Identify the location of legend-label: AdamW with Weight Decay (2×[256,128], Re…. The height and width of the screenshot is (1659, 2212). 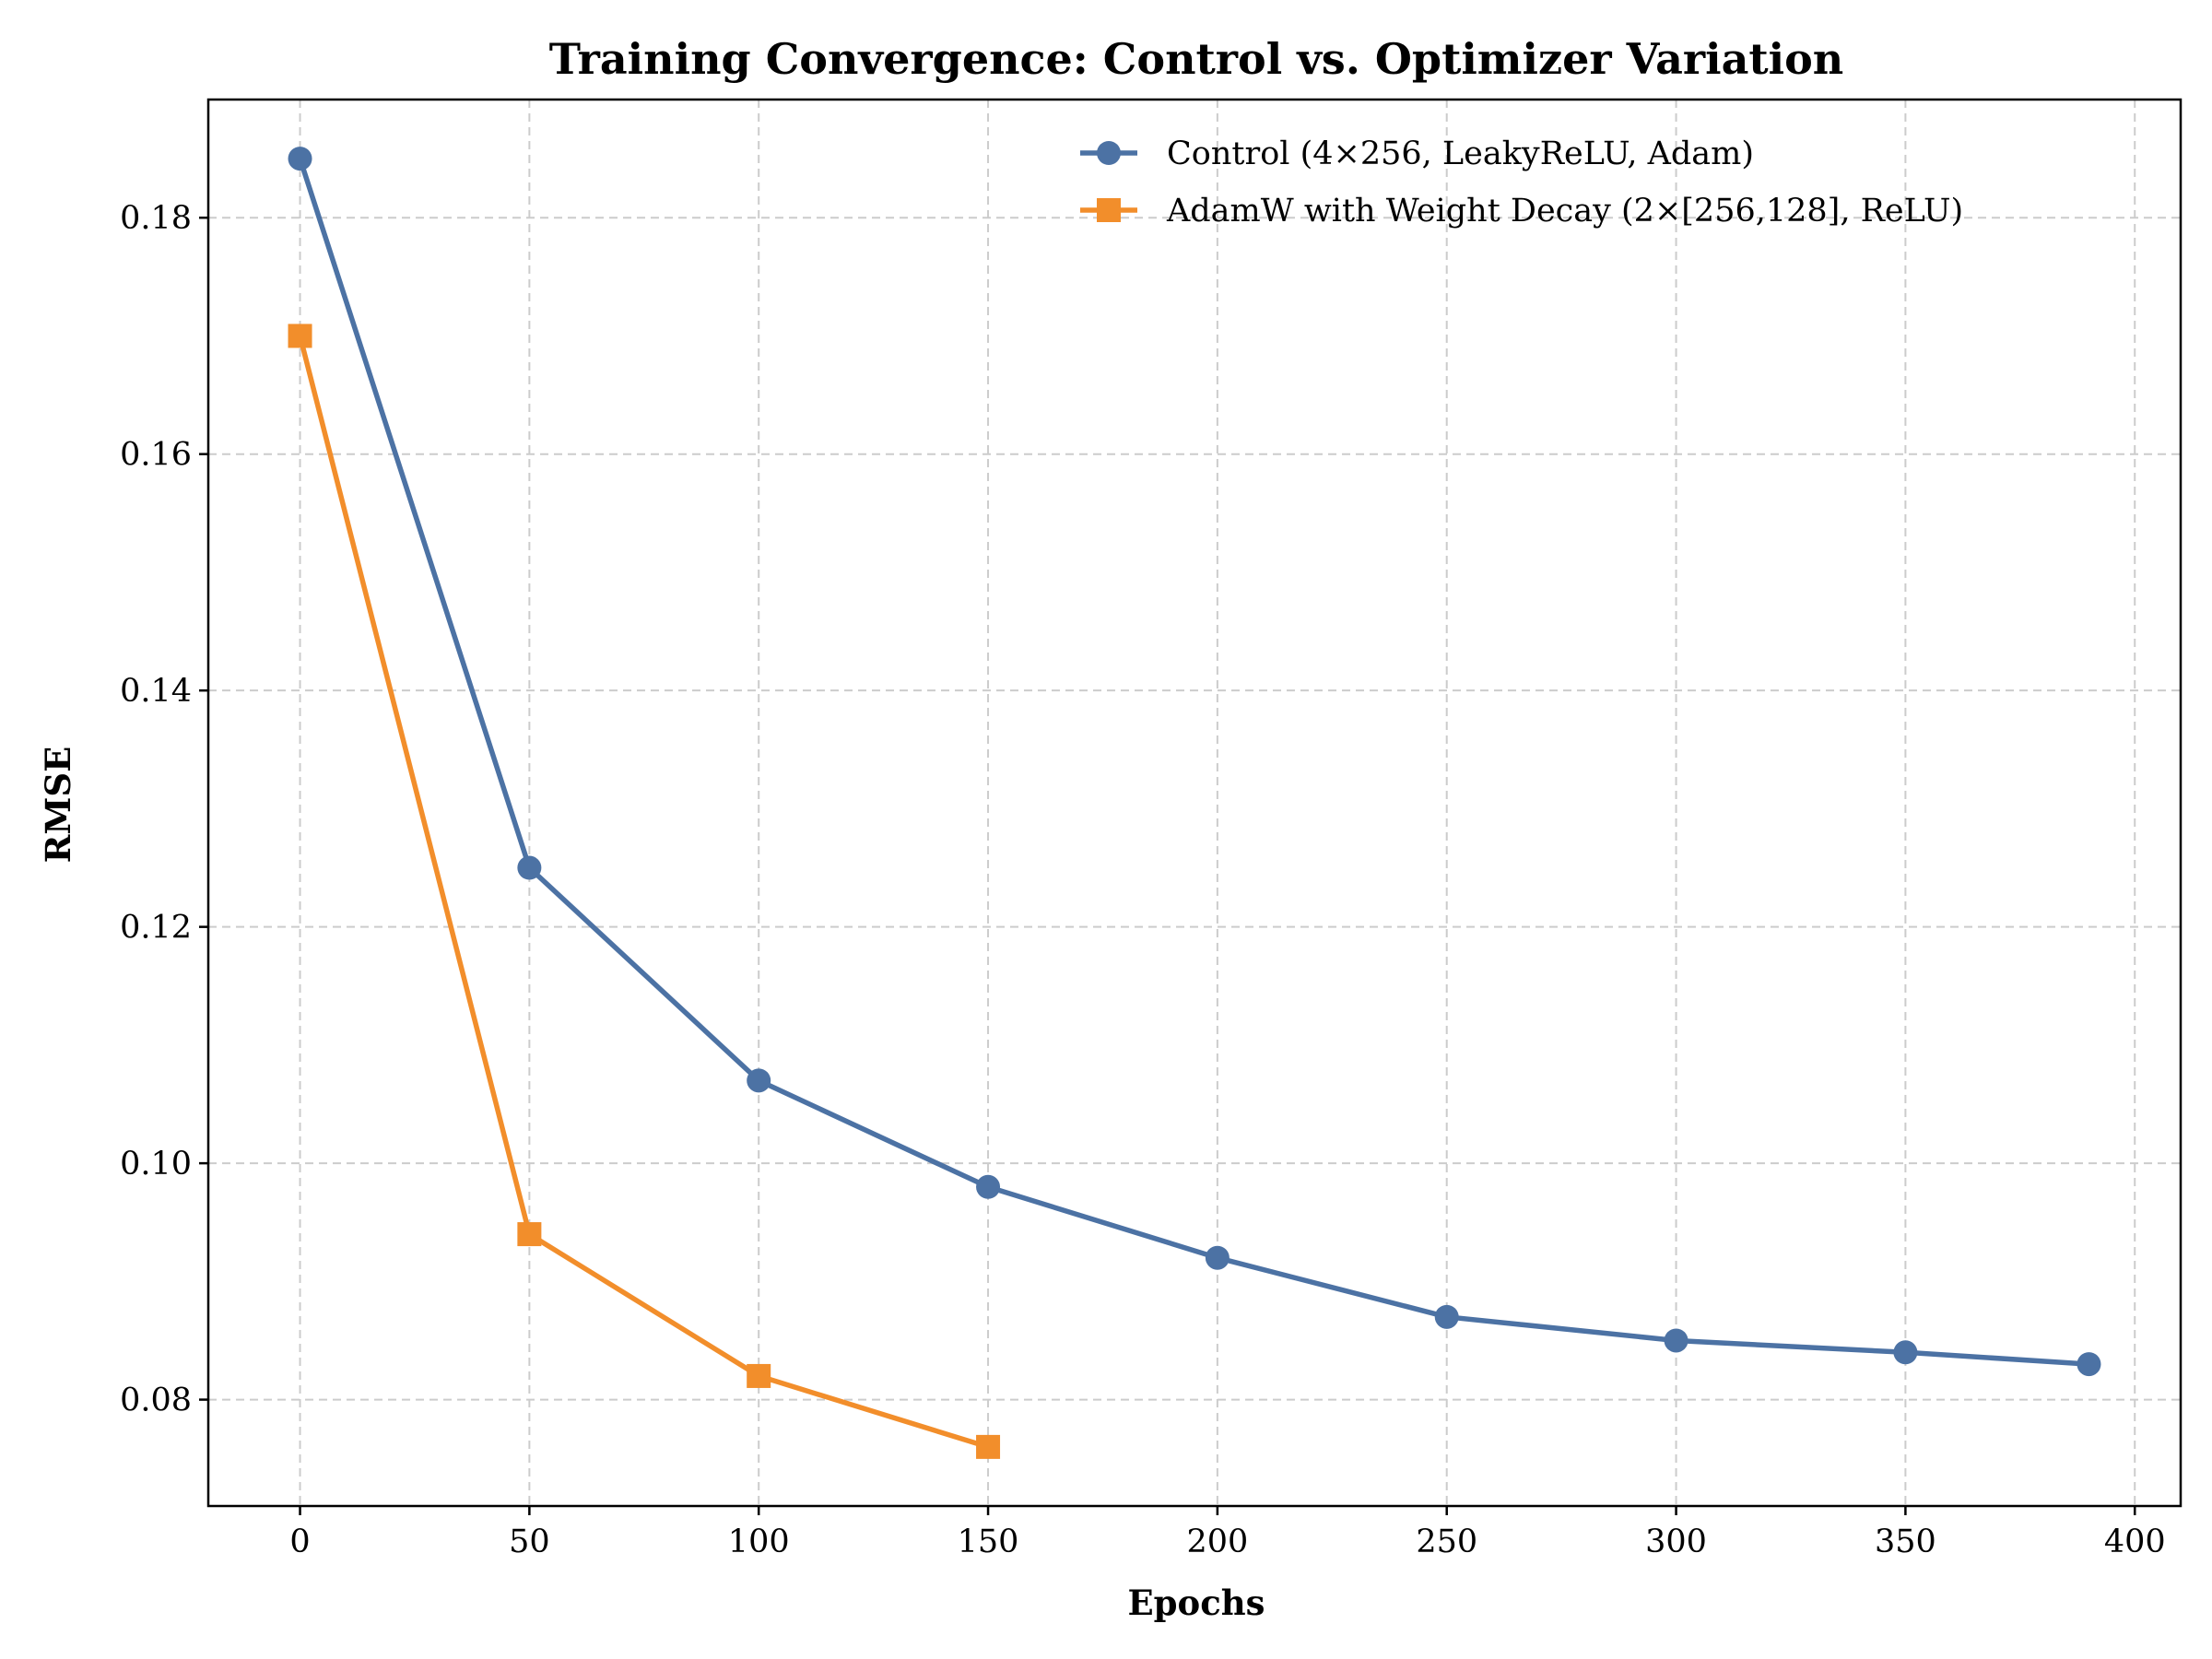
(1564, 211).